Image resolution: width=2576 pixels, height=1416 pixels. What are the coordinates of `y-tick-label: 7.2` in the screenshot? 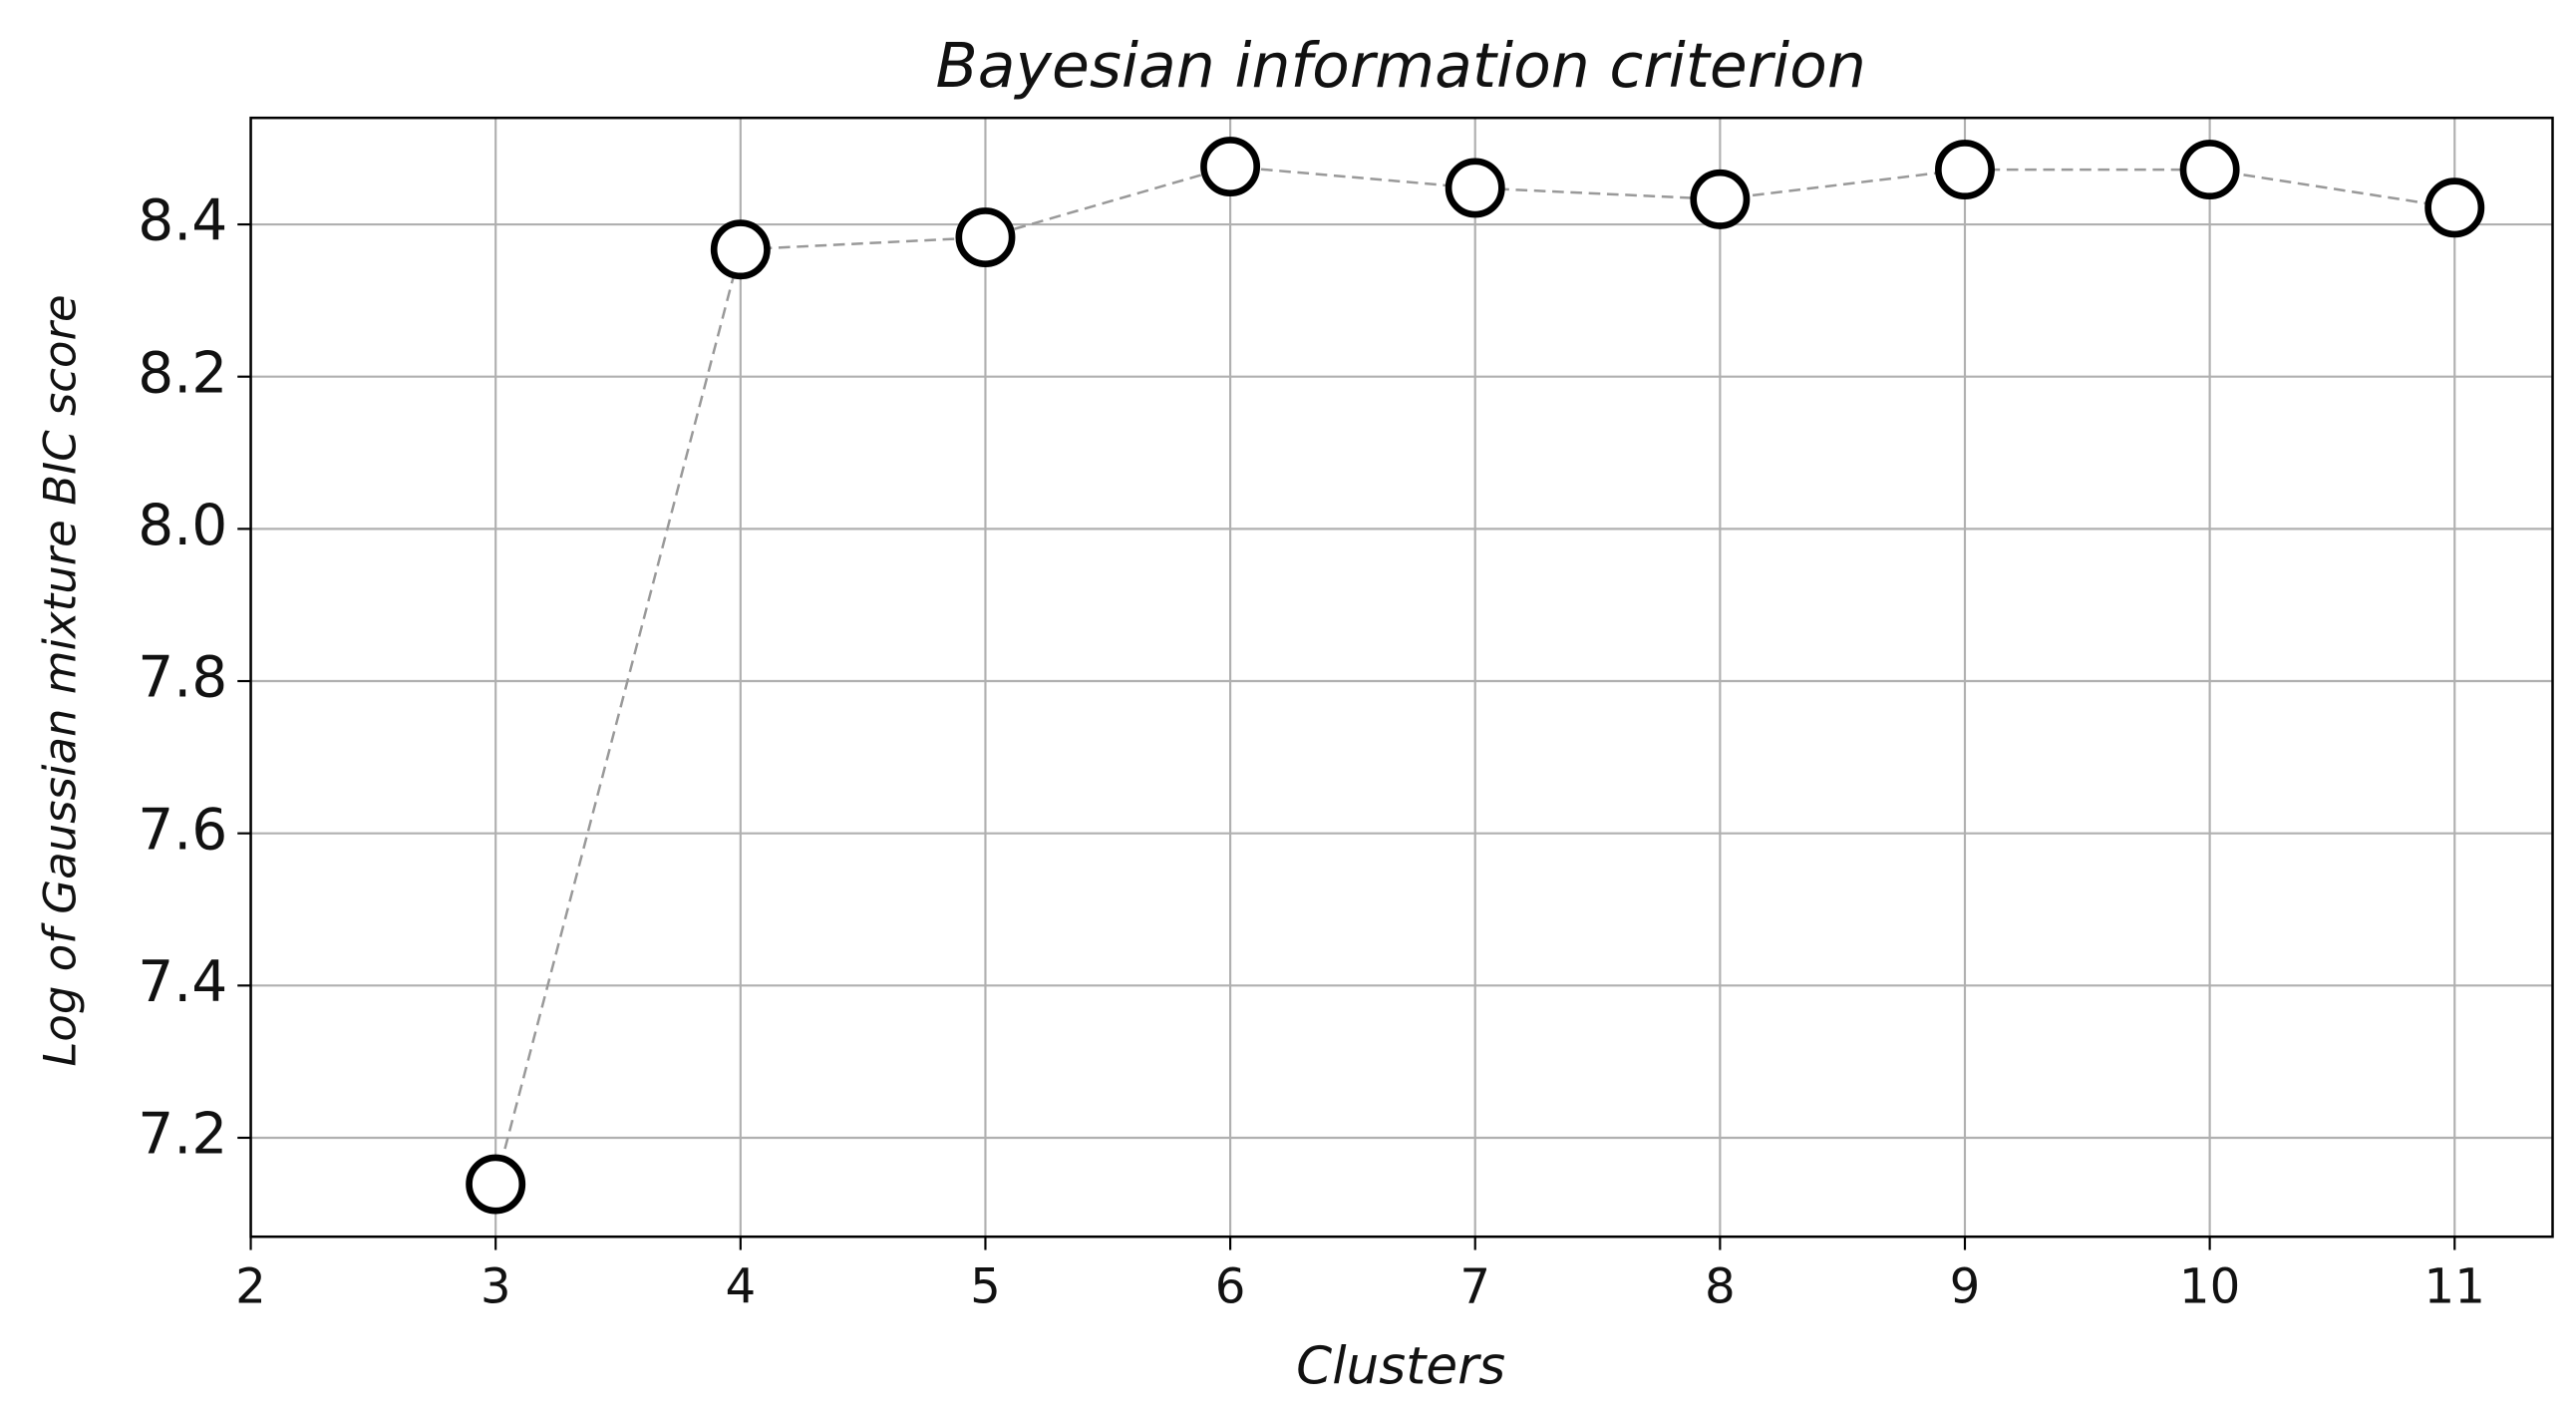 It's located at (182, 1135).